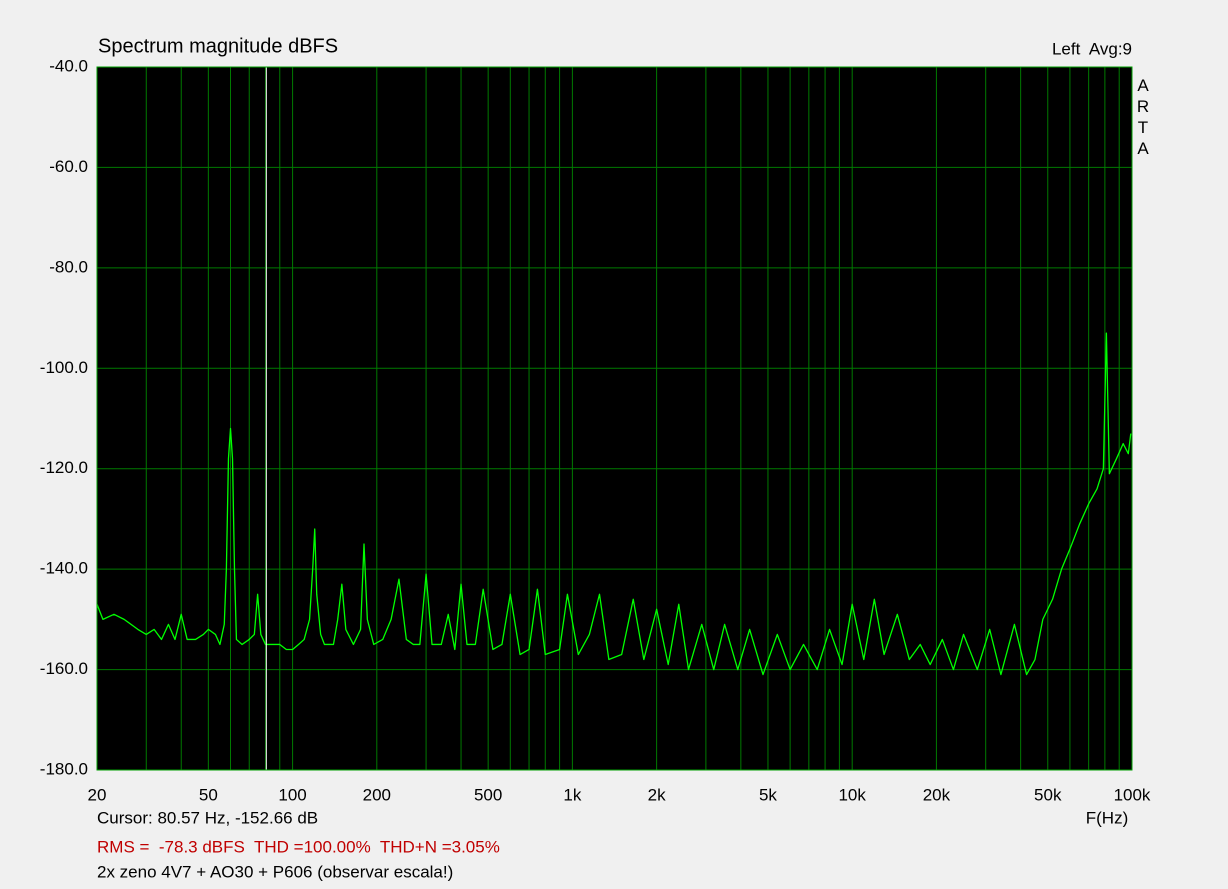 The image size is (1228, 889). What do you see at coordinates (68, 65) in the screenshot?
I see `y-tick-label: -40.0` at bounding box center [68, 65].